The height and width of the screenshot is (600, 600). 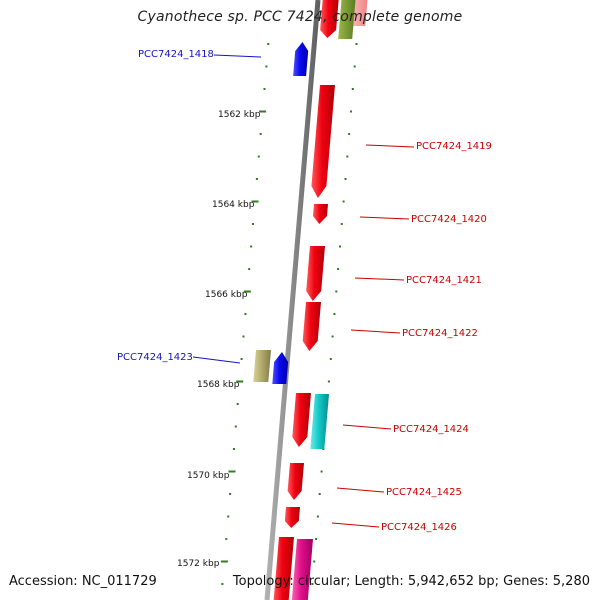 I want to click on gene-label-PCC7424_1418: PCC7424_1418, so click(x=176, y=54).